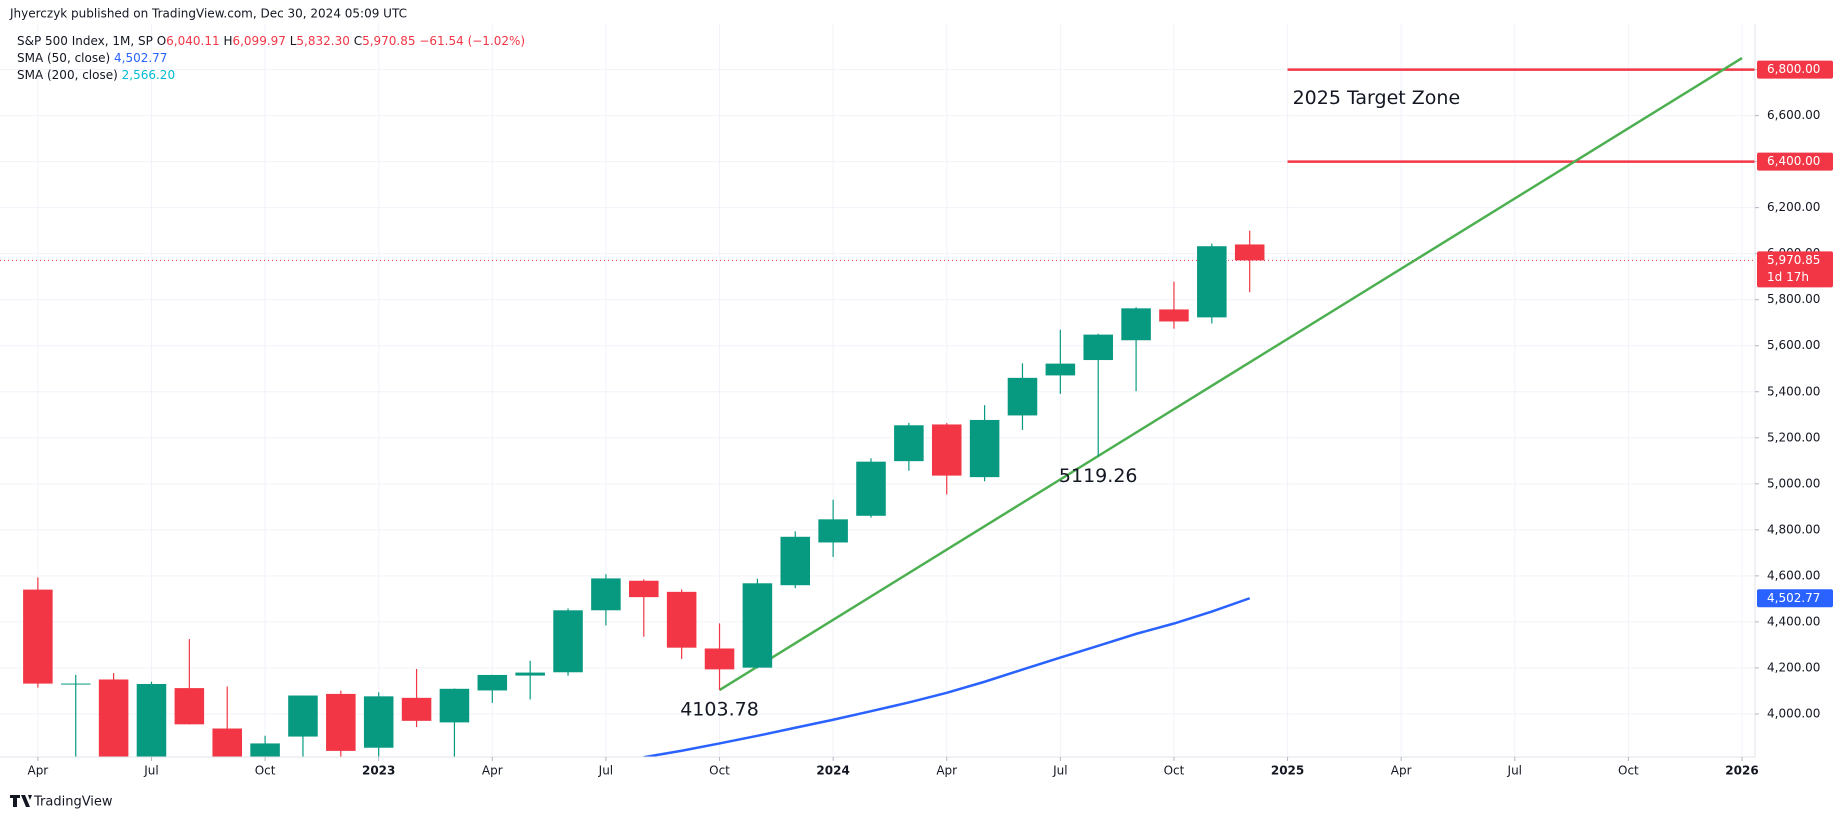 This screenshot has height=819, width=1835. I want to click on x-tick-label: 2024, so click(832, 771).